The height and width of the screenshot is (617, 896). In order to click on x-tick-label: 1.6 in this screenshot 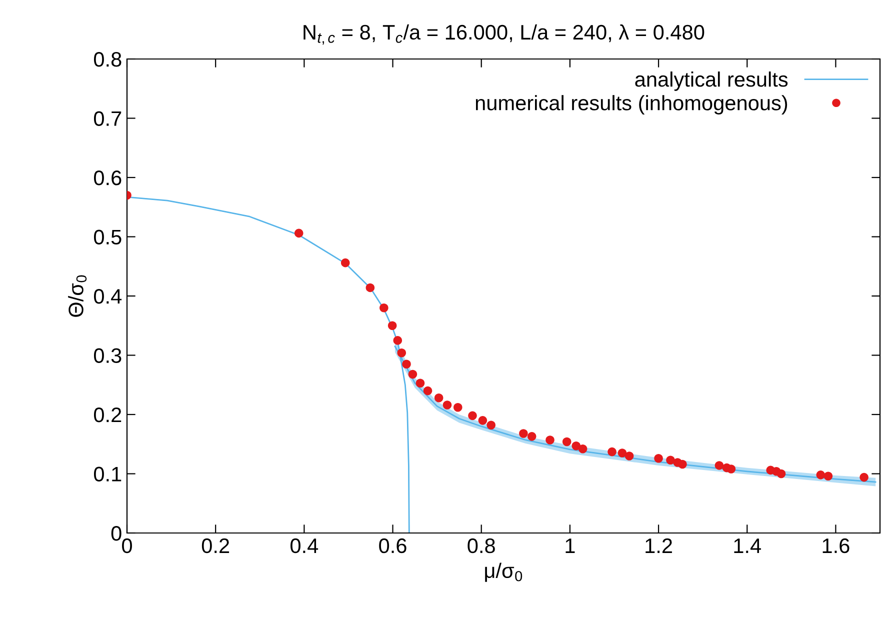, I will do `click(836, 546)`.